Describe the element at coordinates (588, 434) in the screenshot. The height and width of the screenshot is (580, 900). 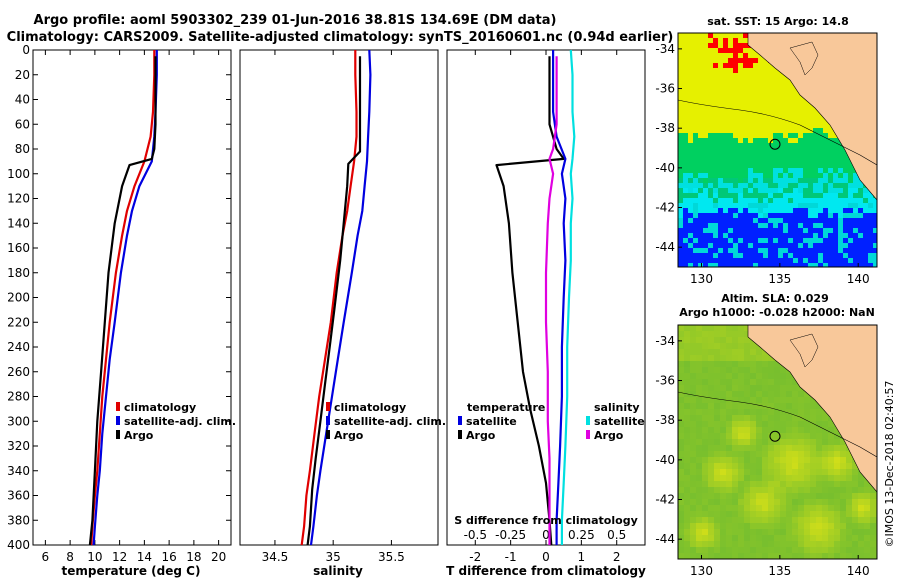
I see `legend-swatch-s-argo` at that location.